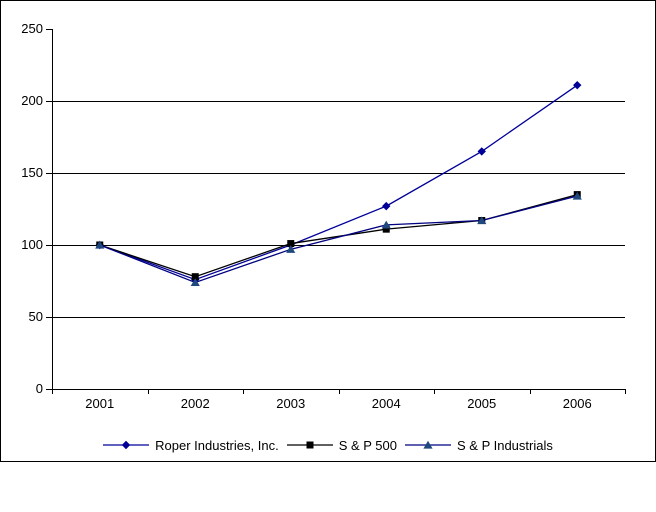  I want to click on legend-marker-square, so click(309, 445).